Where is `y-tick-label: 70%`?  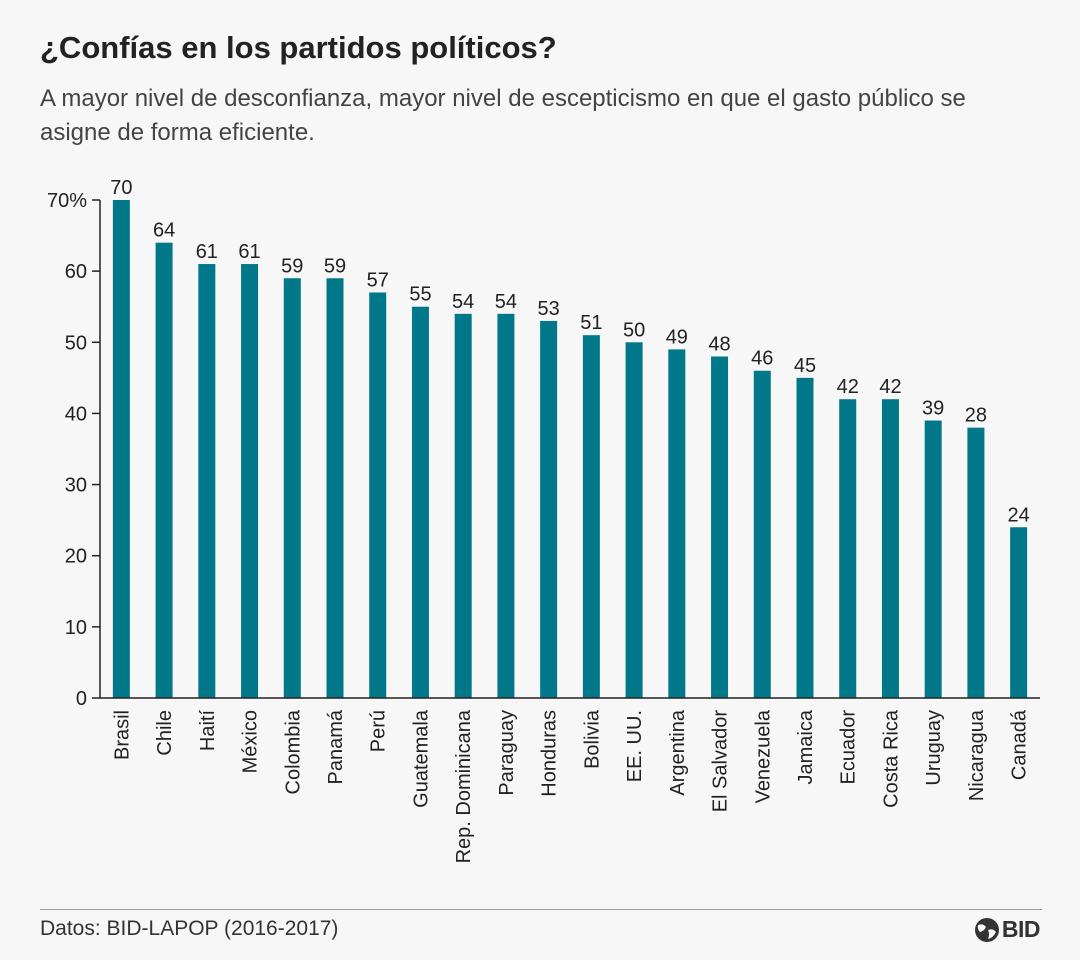 y-tick-label: 70% is located at coordinates (67, 201).